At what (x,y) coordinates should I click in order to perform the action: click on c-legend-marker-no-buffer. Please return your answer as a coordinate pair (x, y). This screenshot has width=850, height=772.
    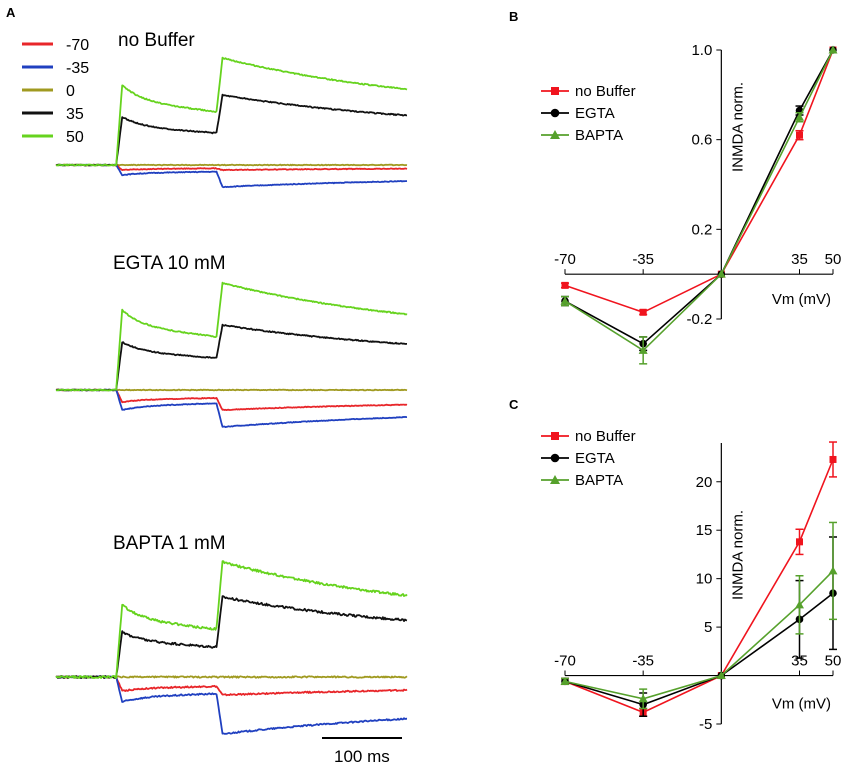
    Looking at the image, I should click on (555, 436).